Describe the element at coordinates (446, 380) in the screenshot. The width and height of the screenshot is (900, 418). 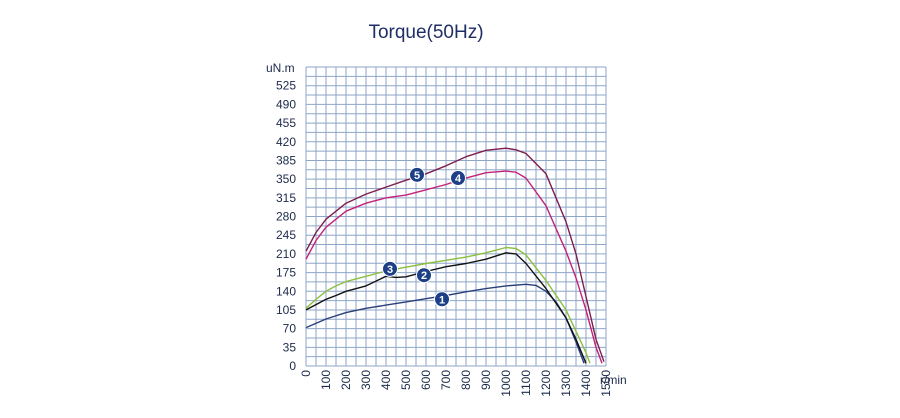
I see `x-tick-label: 700` at that location.